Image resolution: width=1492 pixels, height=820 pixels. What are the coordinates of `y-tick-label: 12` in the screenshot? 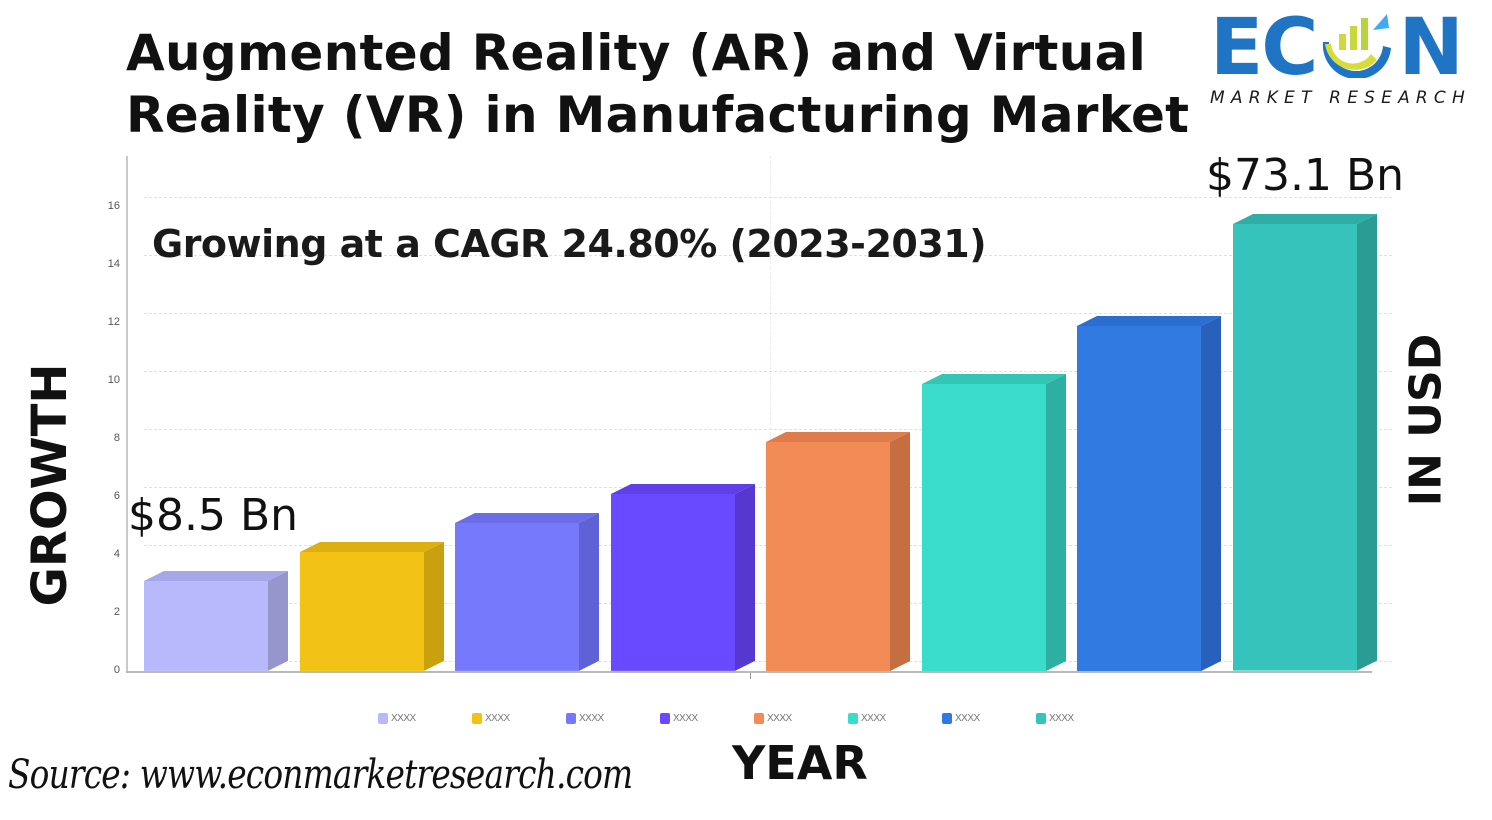 It's located at (113, 322).